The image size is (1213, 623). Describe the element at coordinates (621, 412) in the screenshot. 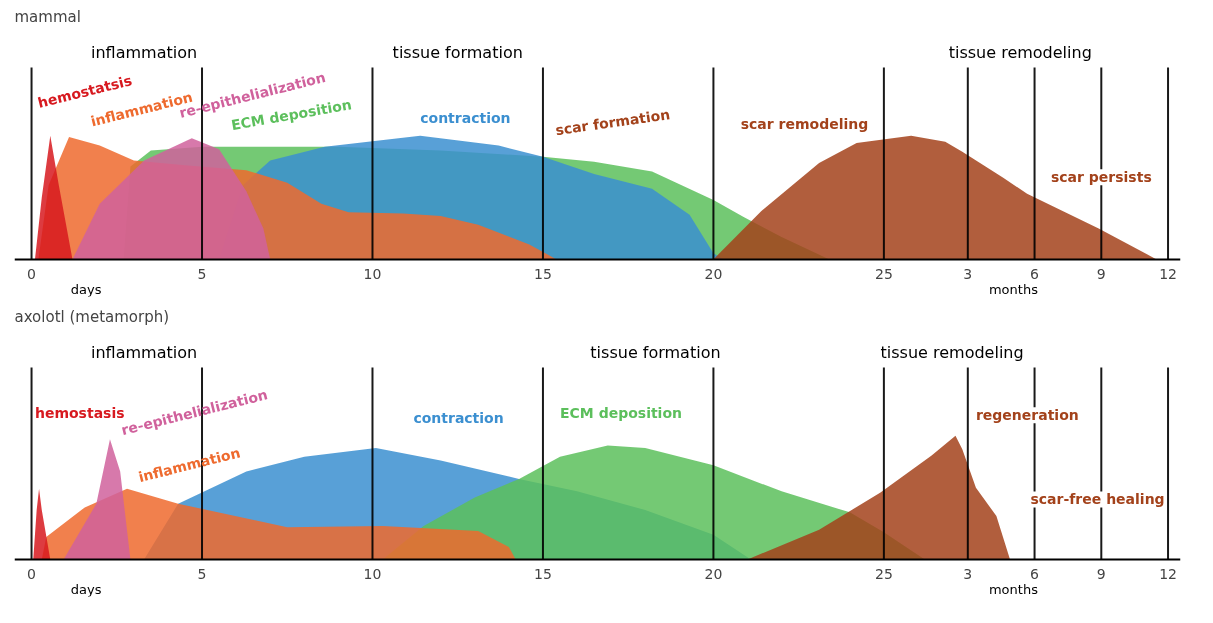

I see `text: ECM deposition` at that location.